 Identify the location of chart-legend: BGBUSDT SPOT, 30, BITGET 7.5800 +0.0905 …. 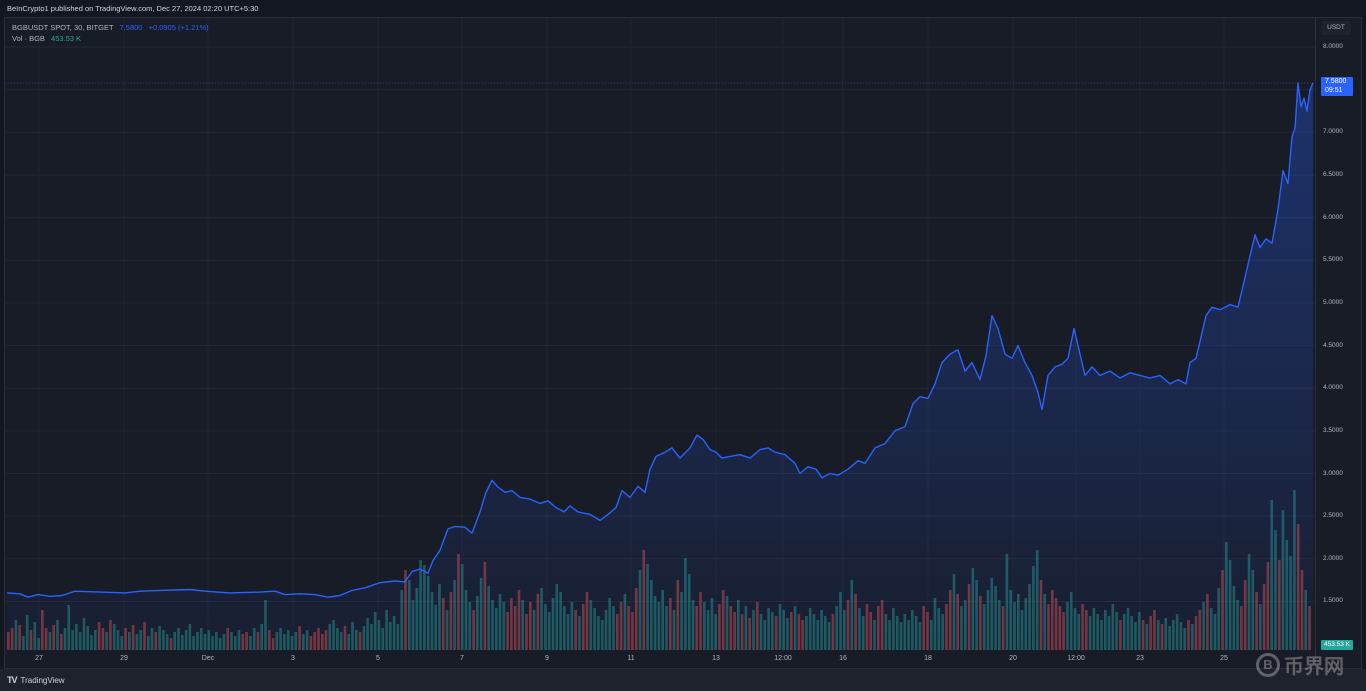
(110, 33).